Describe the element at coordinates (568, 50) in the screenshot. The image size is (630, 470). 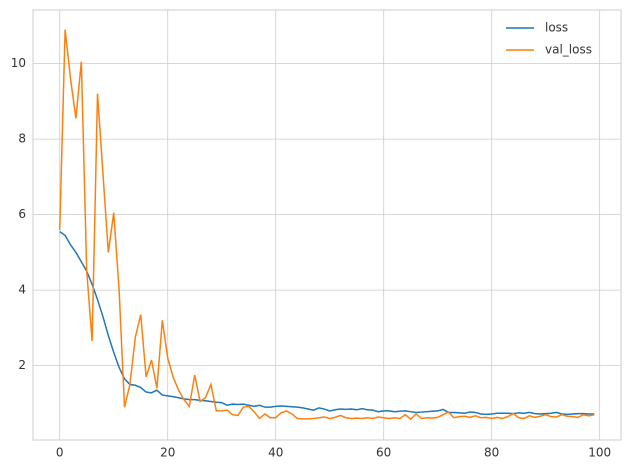
I see `legend-label: val_loss` at that location.